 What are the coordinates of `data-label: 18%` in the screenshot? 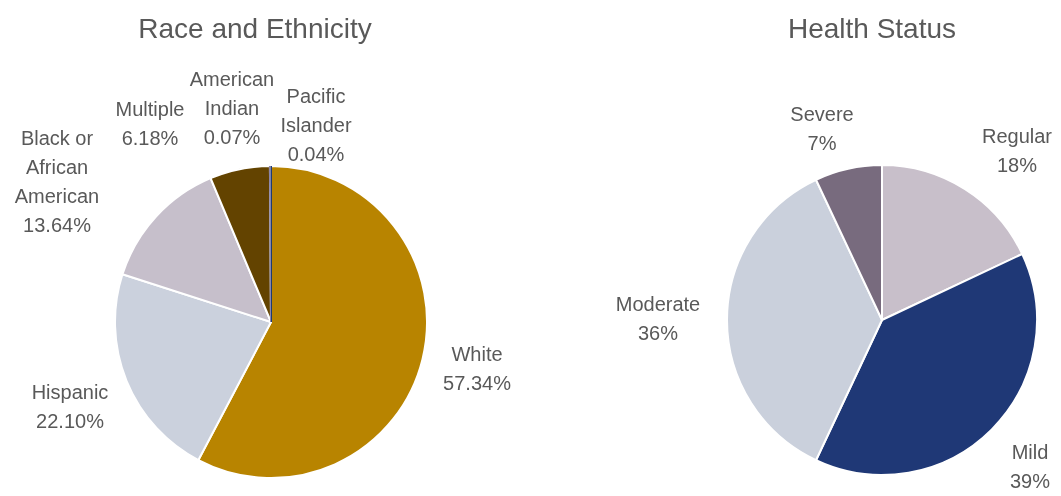 It's located at (1017, 164).